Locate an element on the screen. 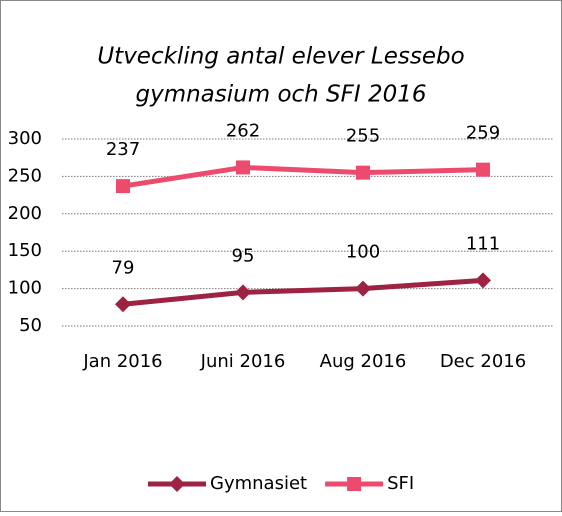  y-tick-label: 150 is located at coordinates (25, 250).